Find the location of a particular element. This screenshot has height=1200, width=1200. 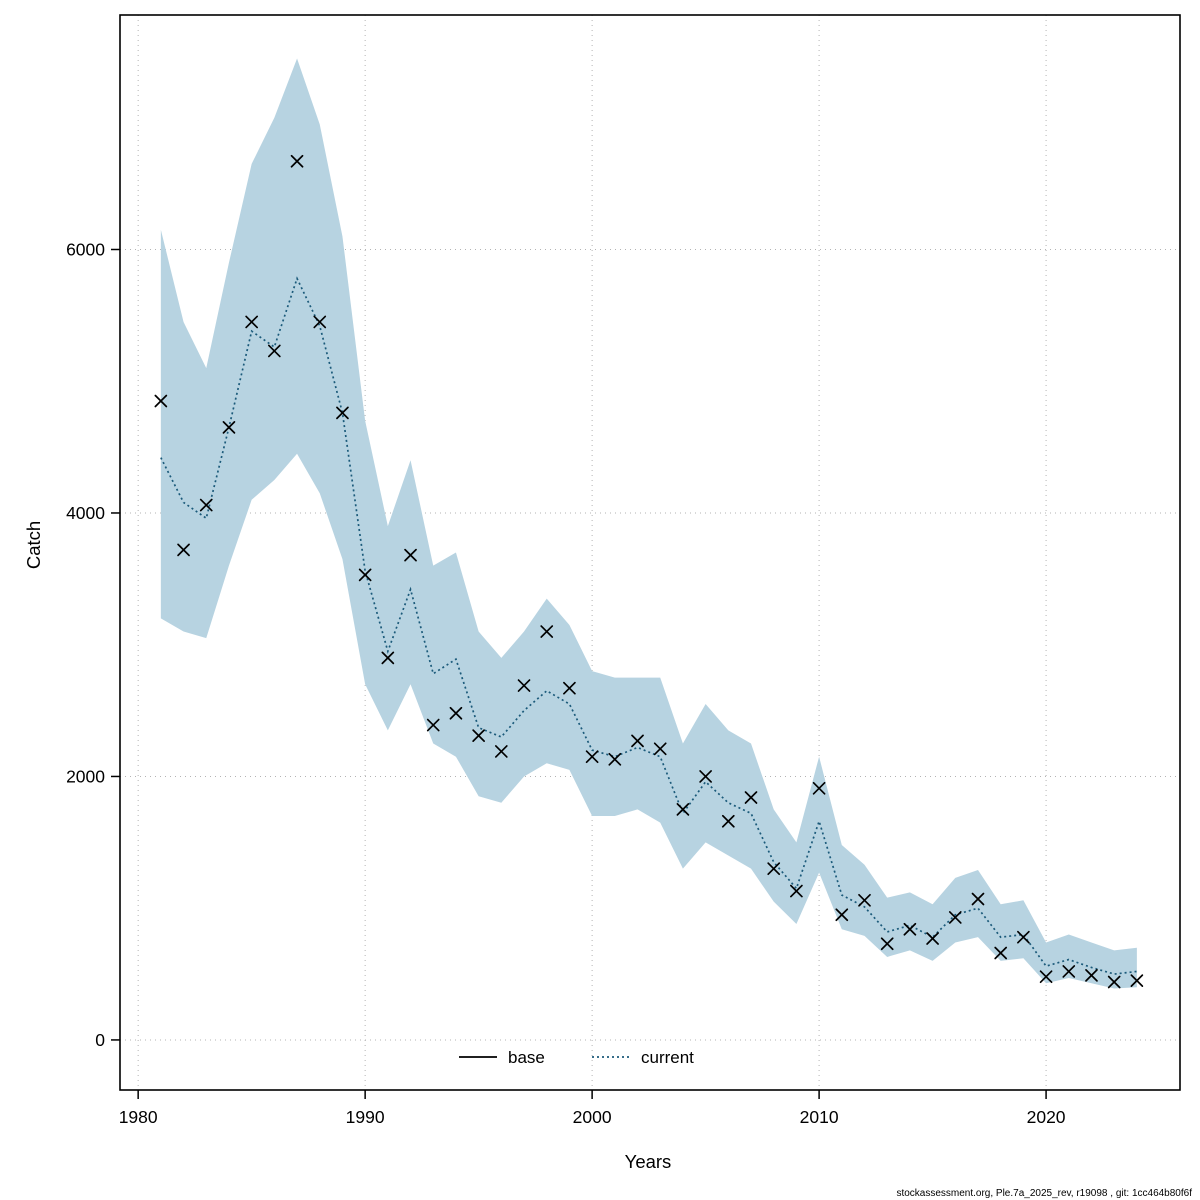

x-tick-label: 1980 is located at coordinates (138, 1117).